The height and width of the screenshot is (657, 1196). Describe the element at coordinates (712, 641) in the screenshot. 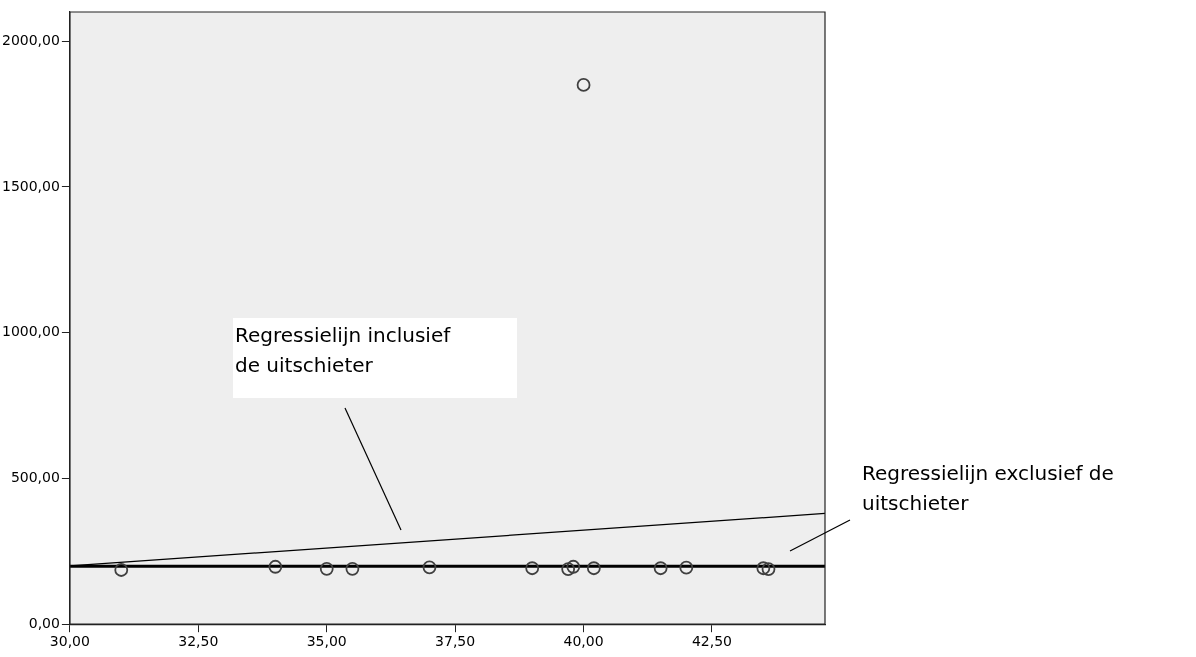

I see `x-tick-label: 42,50` at that location.